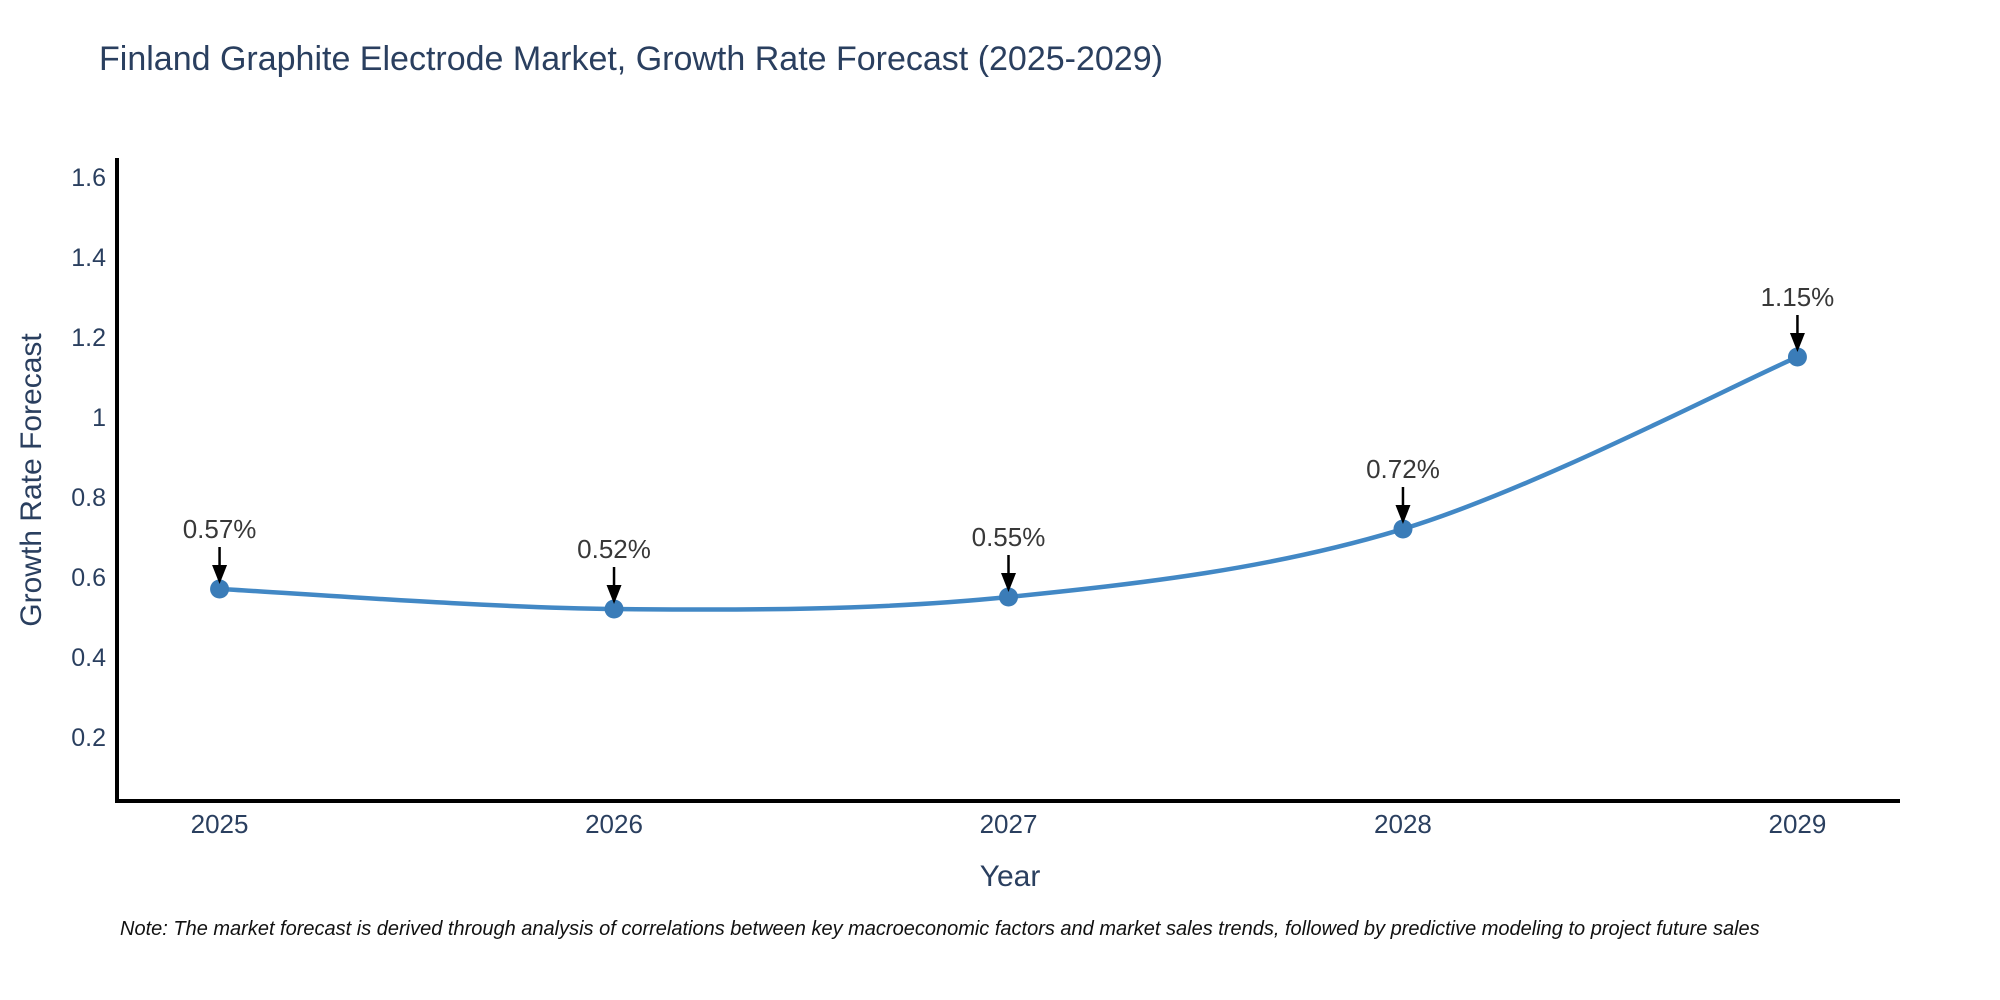  What do you see at coordinates (88, 258) in the screenshot?
I see `y-tick-label: 1.4` at bounding box center [88, 258].